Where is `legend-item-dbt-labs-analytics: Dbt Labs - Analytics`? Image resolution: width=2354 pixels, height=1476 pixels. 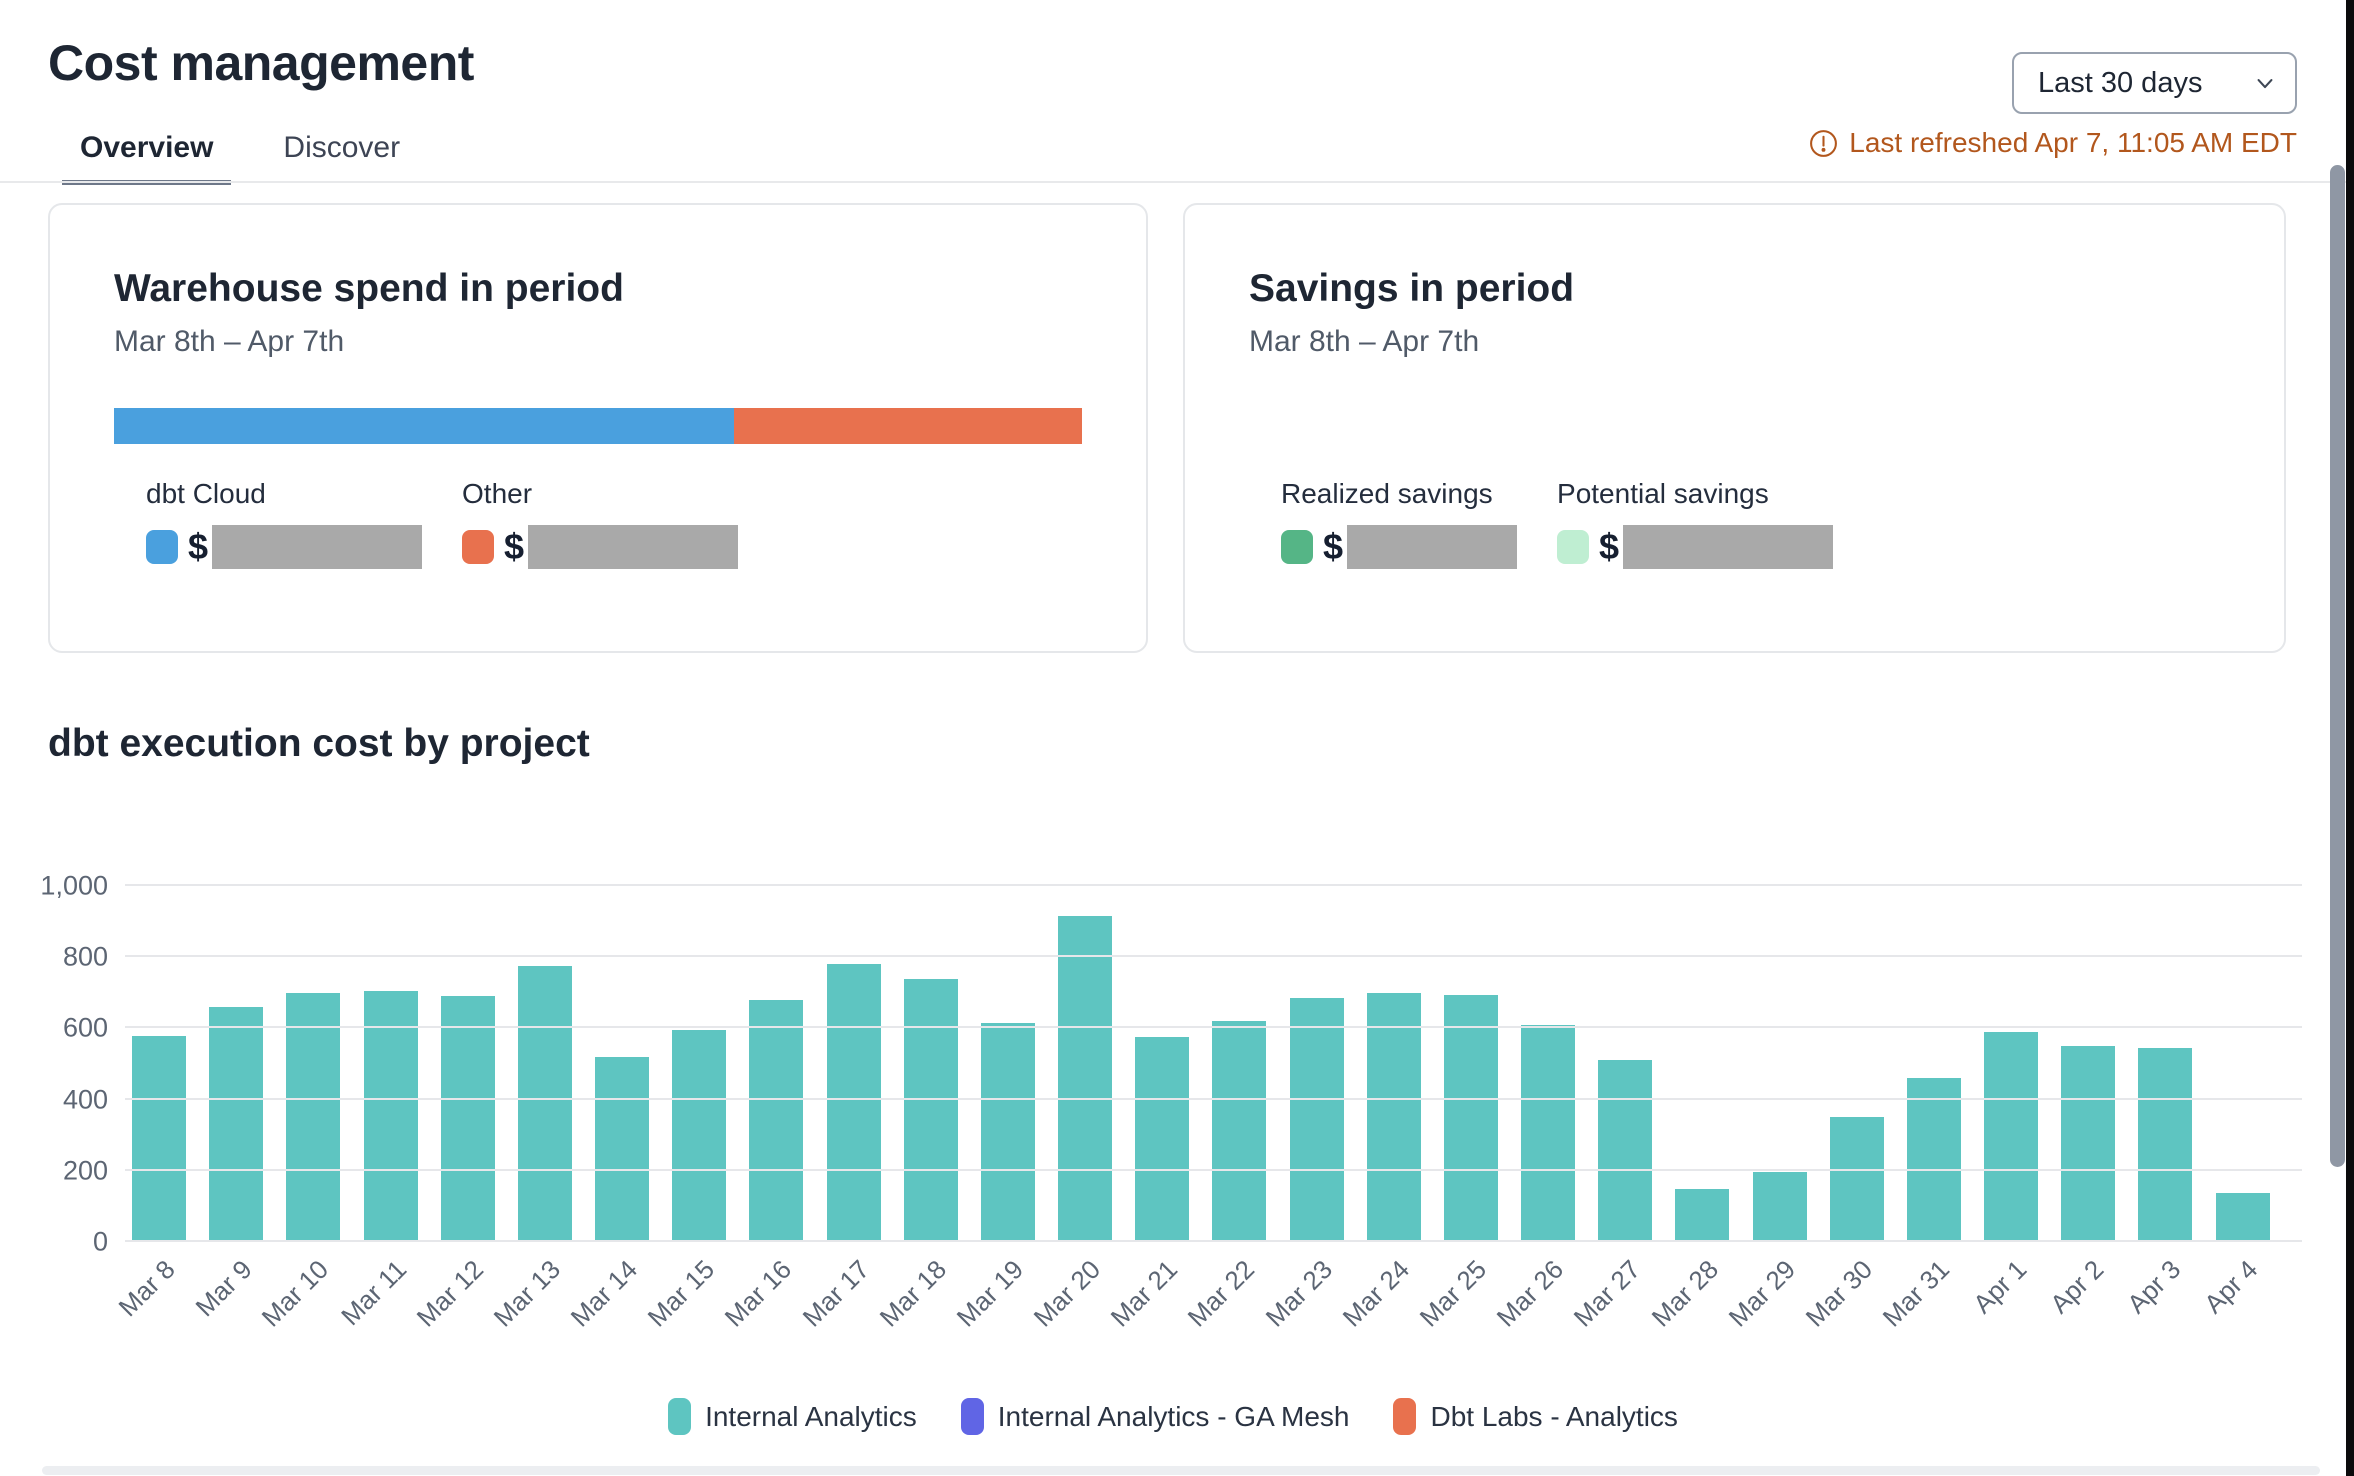
legend-item-dbt-labs-analytics: Dbt Labs - Analytics is located at coordinates (1535, 1416).